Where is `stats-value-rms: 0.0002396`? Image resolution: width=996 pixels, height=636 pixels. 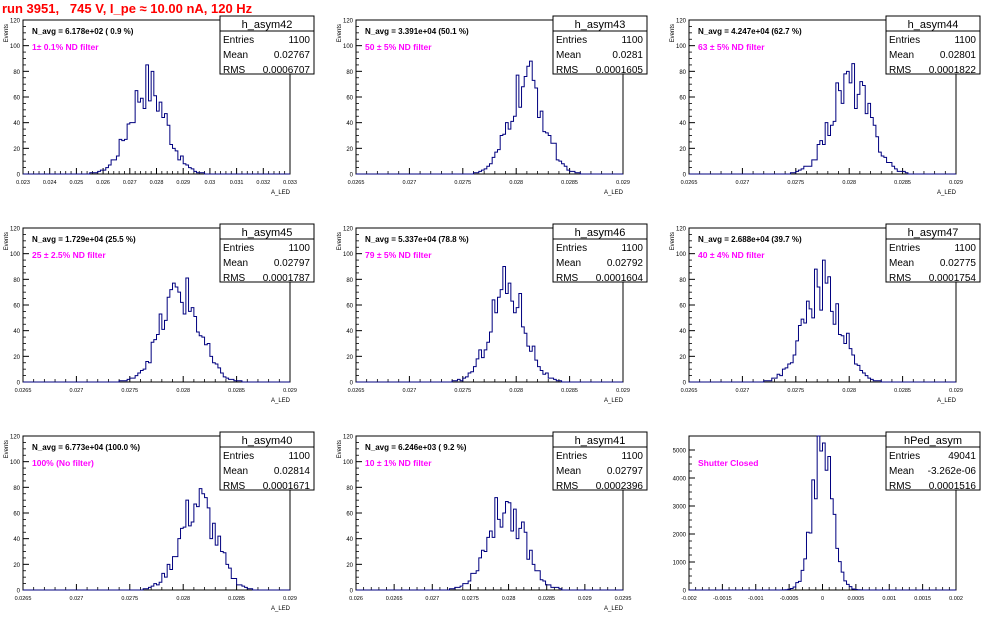
stats-value-rms: 0.0002396 is located at coordinates (620, 486).